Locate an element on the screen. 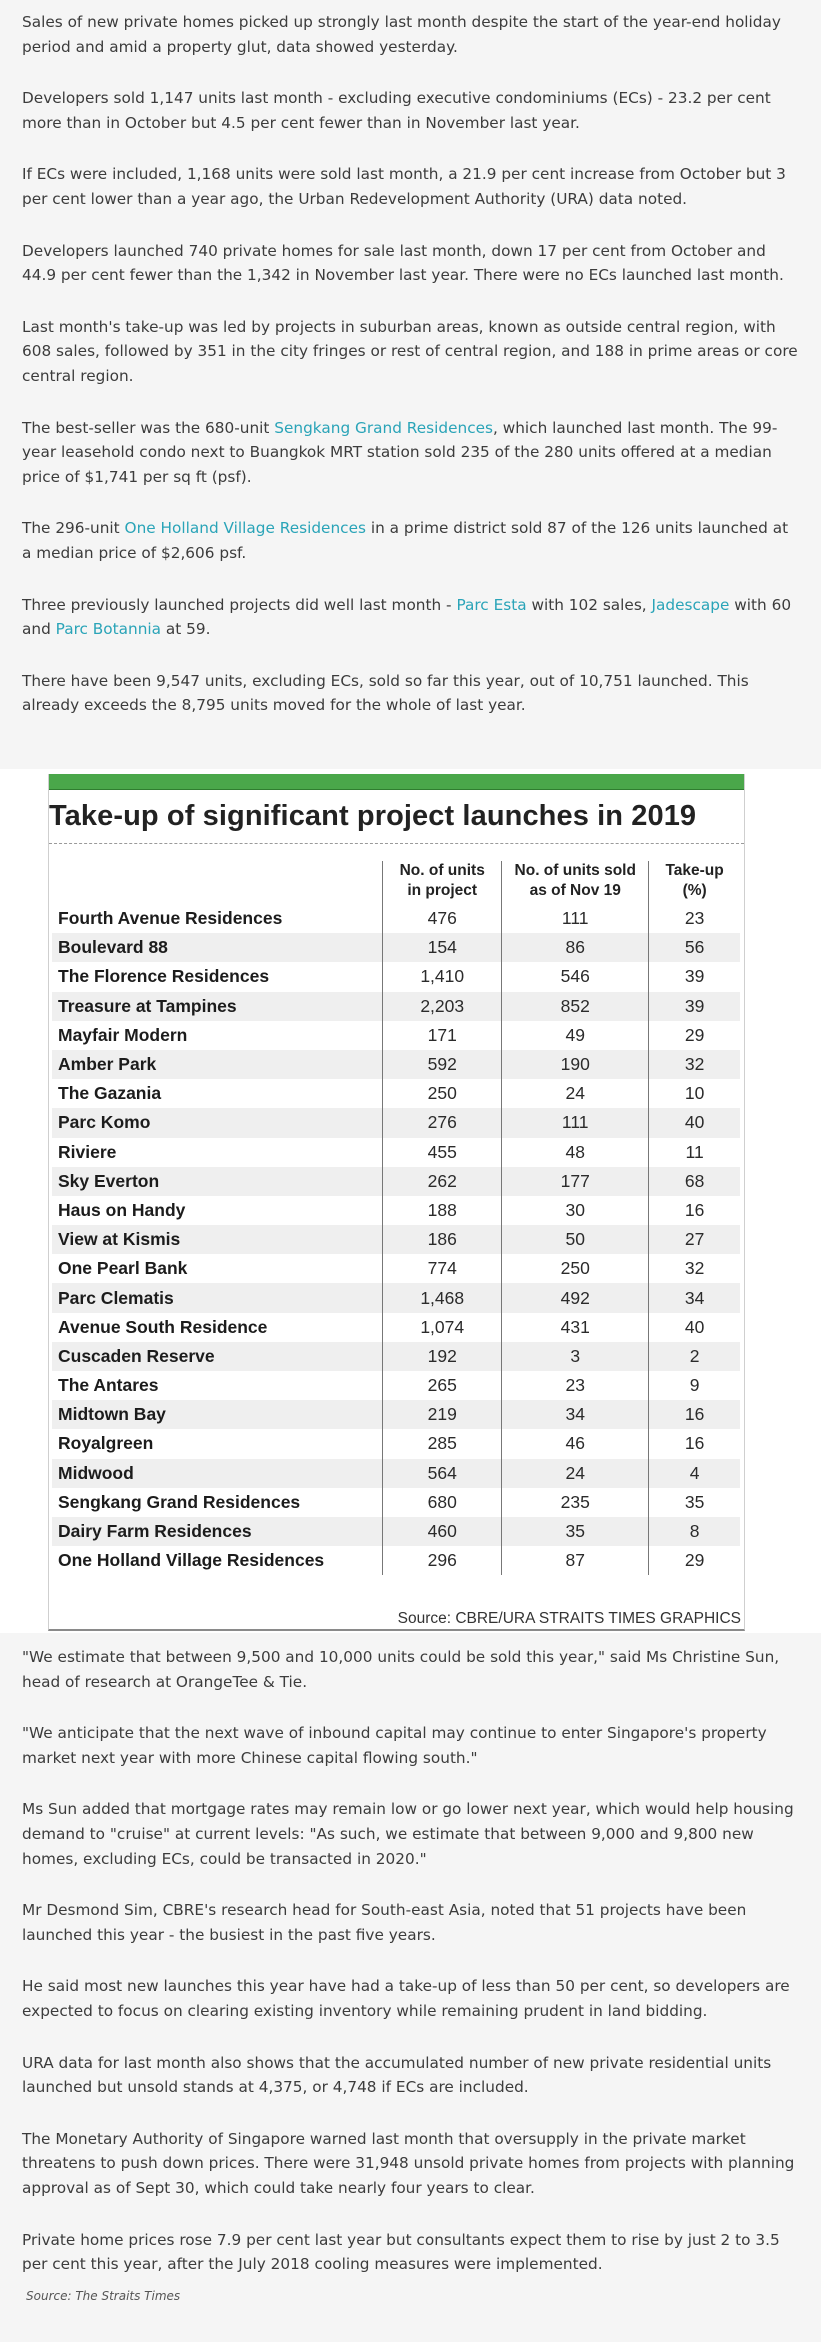  units-in-project: 250 is located at coordinates (442, 1094).